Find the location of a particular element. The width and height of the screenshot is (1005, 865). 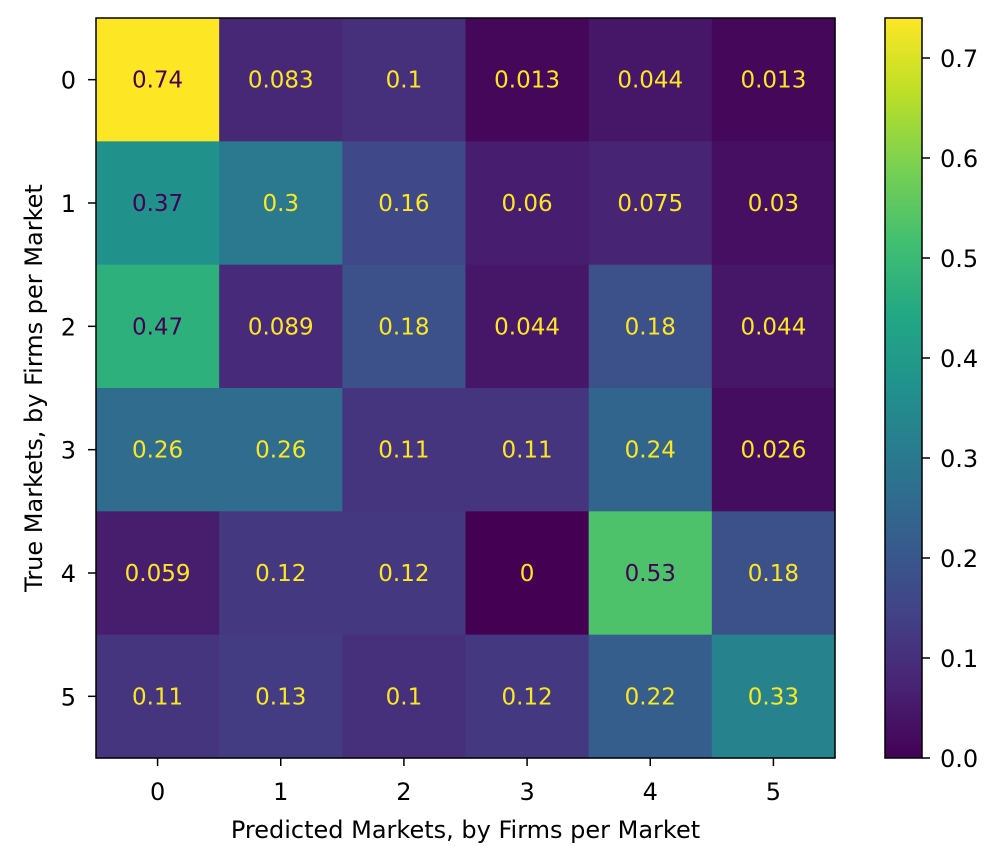

x-tick-label: 5 is located at coordinates (773, 792).